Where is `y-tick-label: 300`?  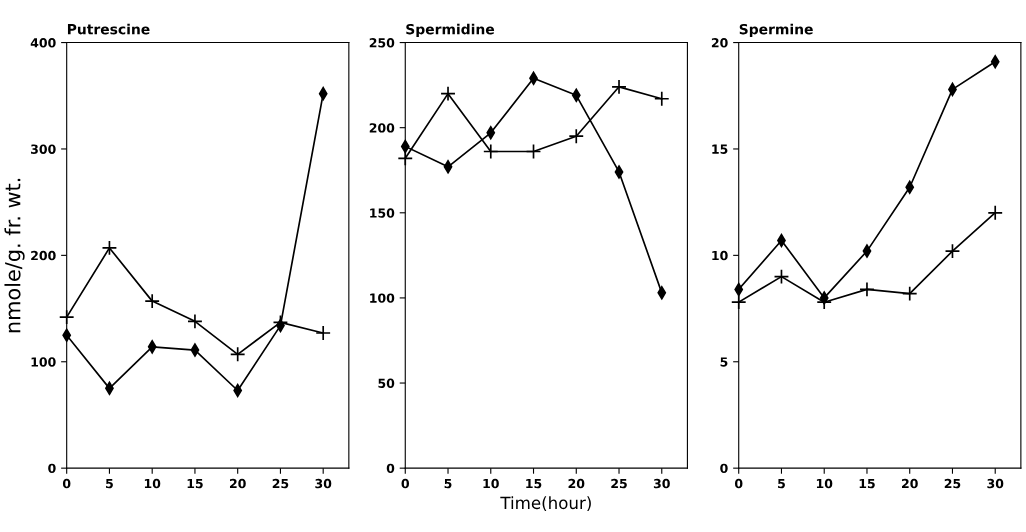
y-tick-label: 300 is located at coordinates (43, 149).